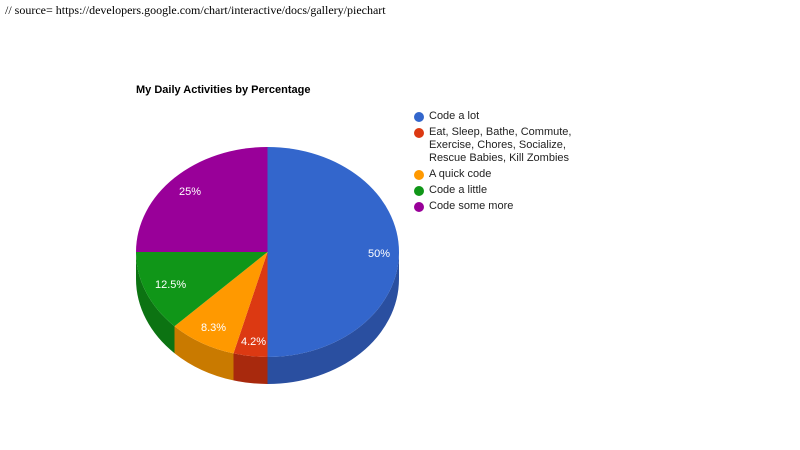 Image resolution: width=800 pixels, height=450 pixels. I want to click on legend-label: Code a little, so click(458, 190).